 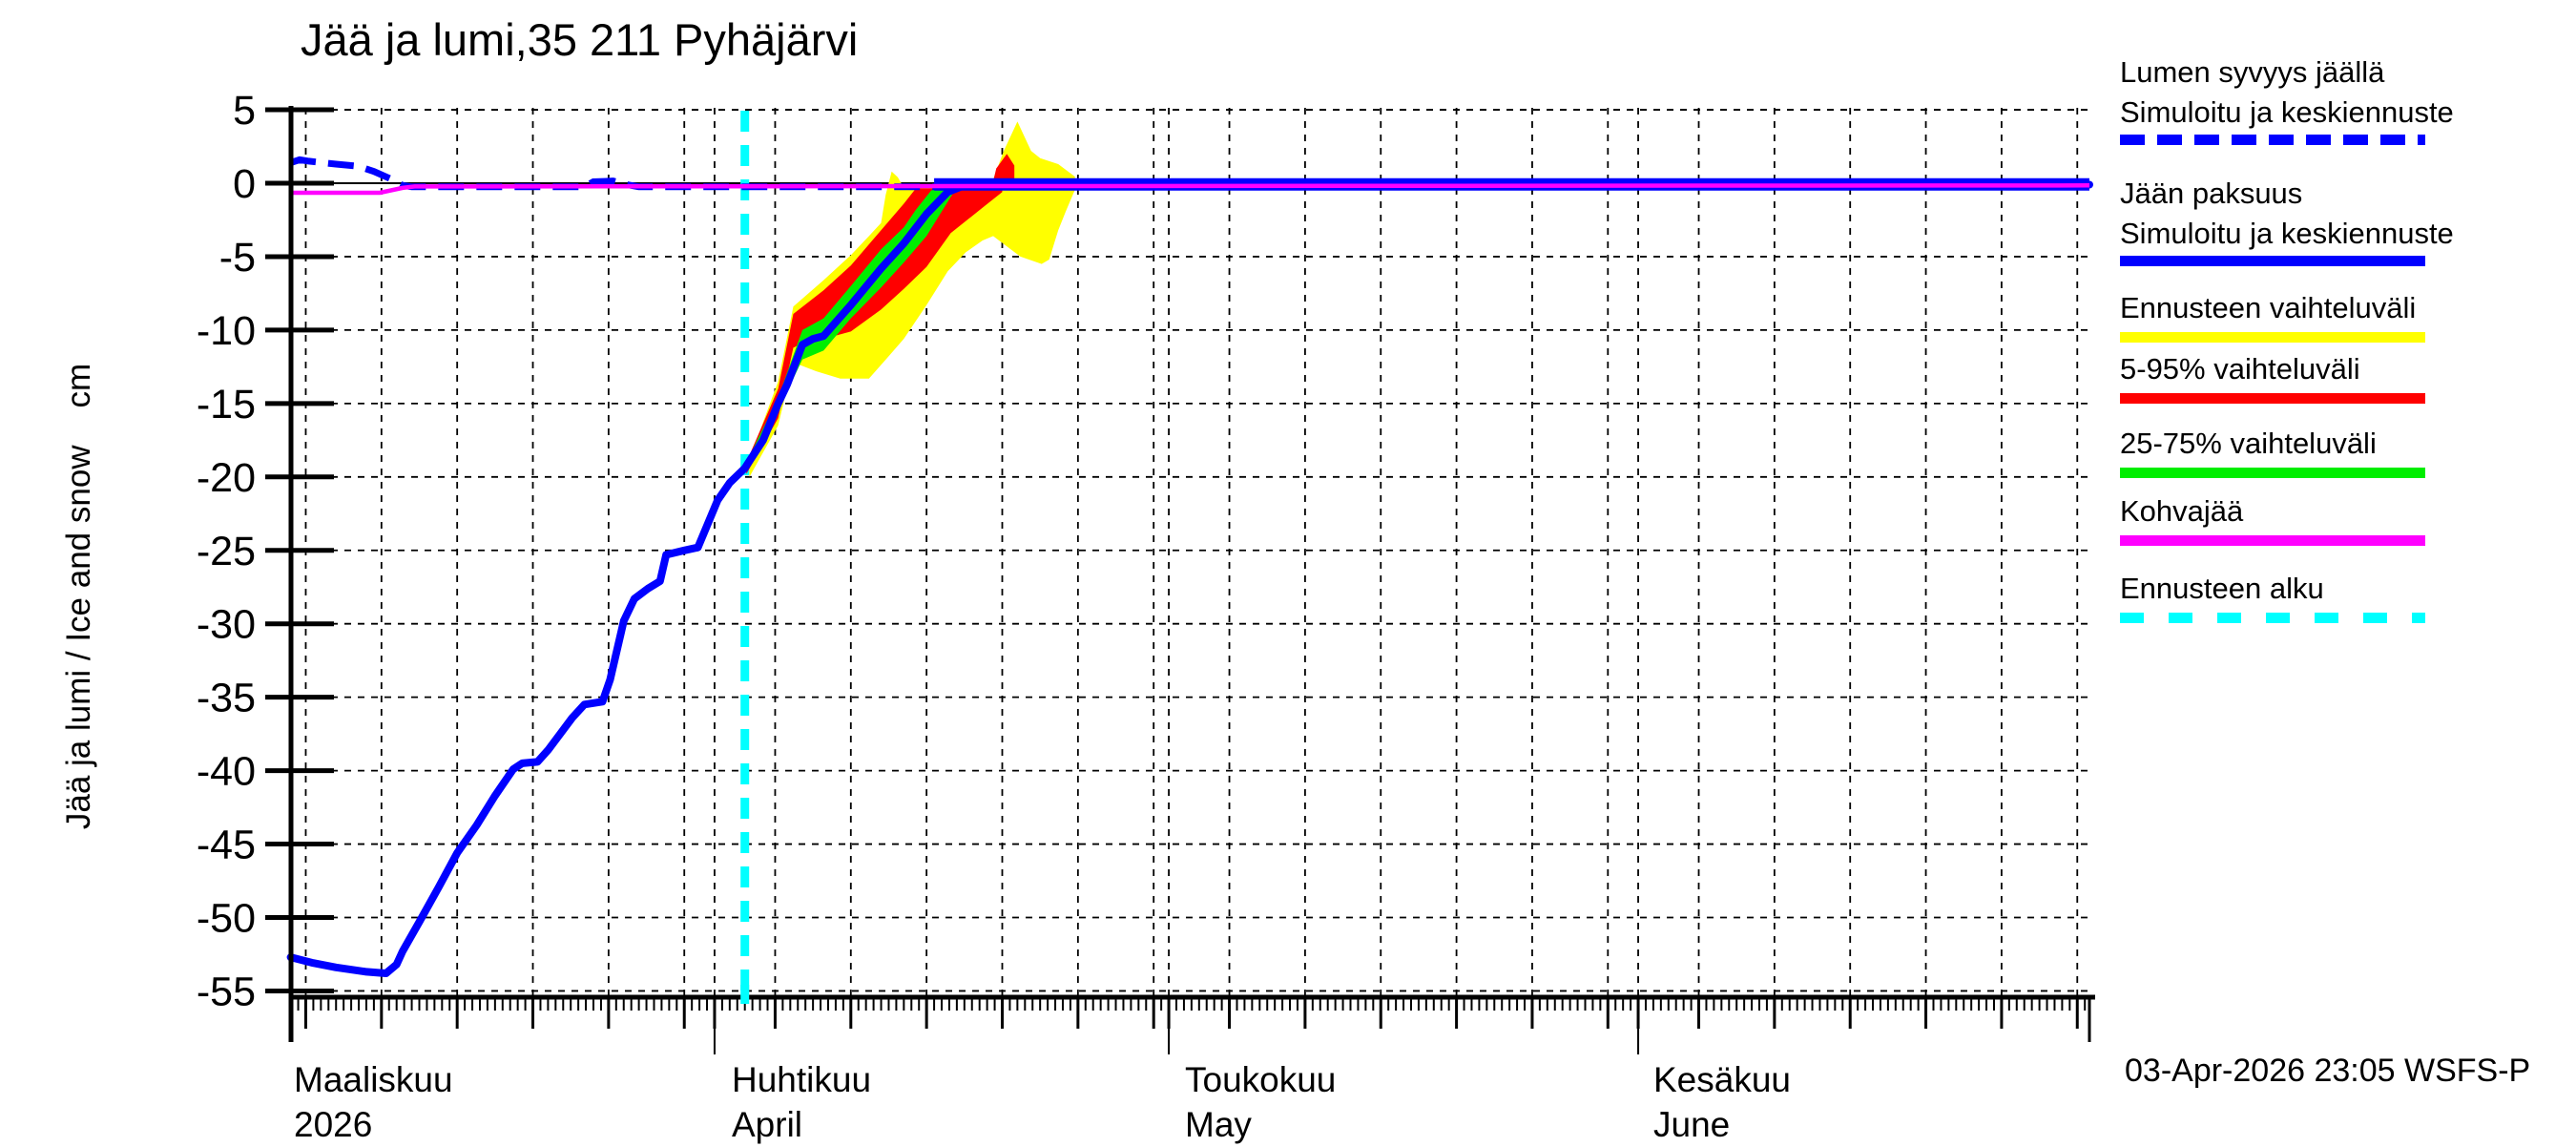 I want to click on month-label-en: June, so click(x=1692, y=1124).